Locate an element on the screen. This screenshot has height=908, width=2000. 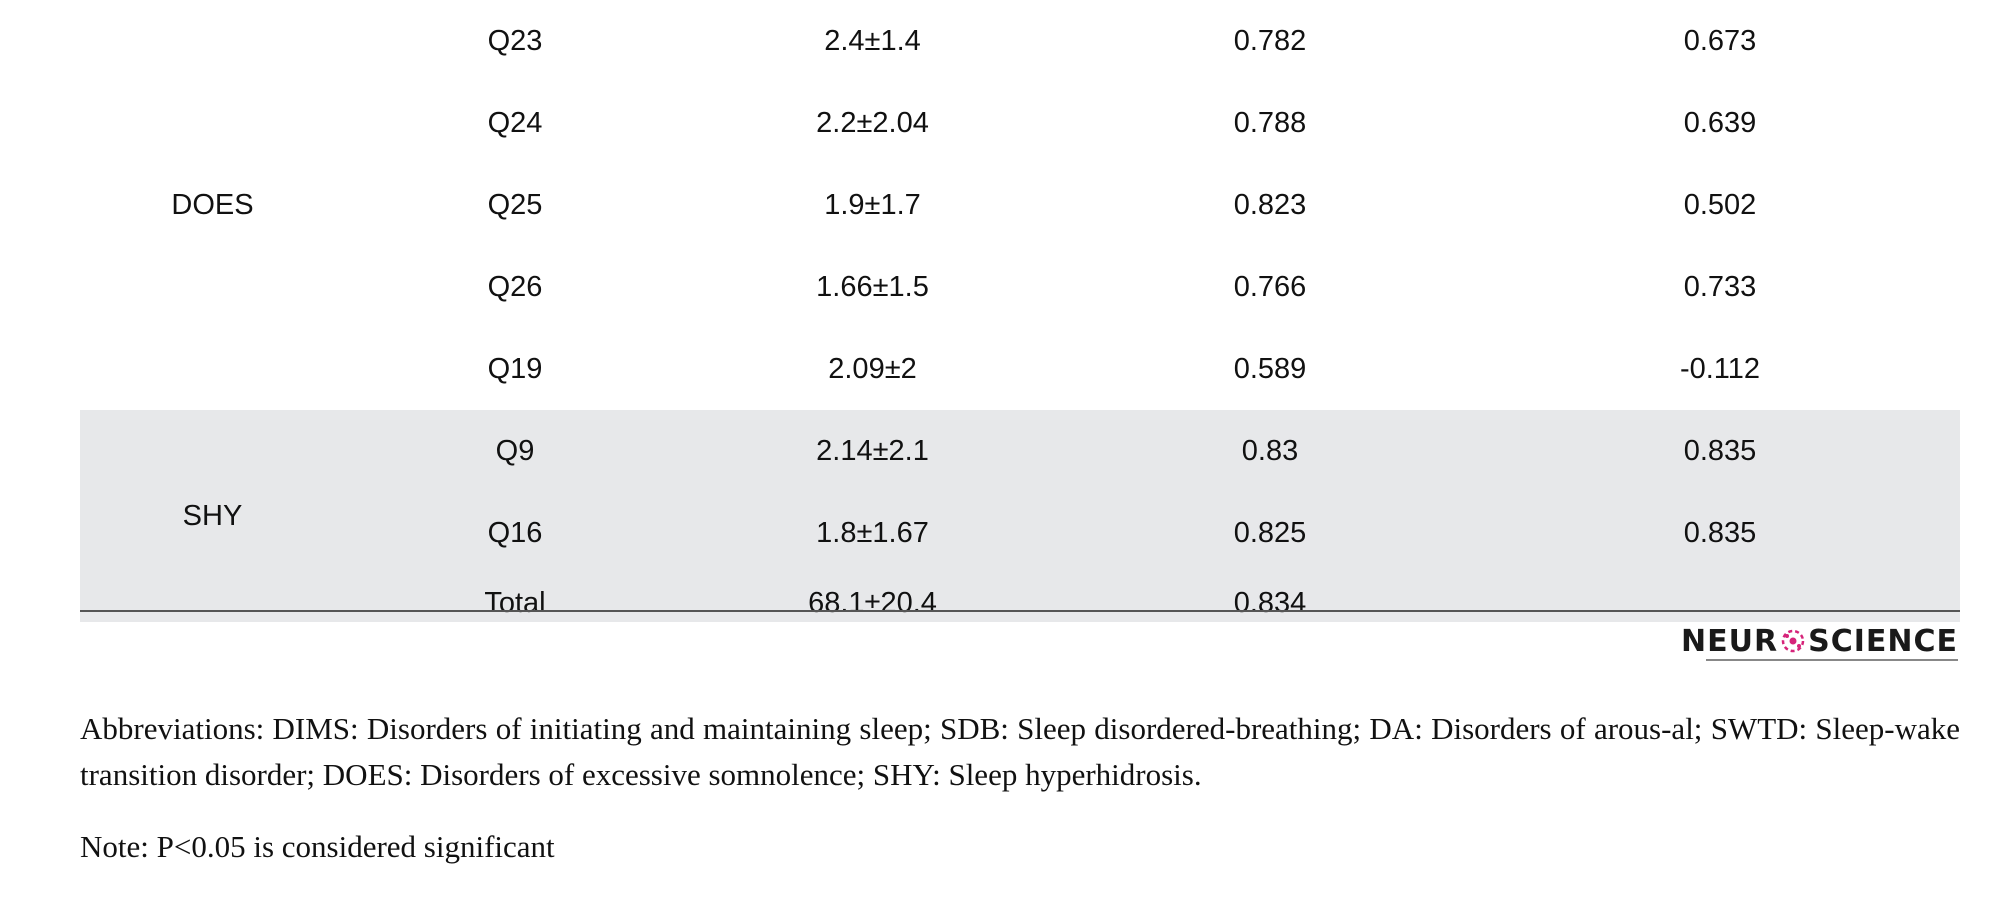
mean-sd-cell: 2.4±1.4 is located at coordinates (872, 40).